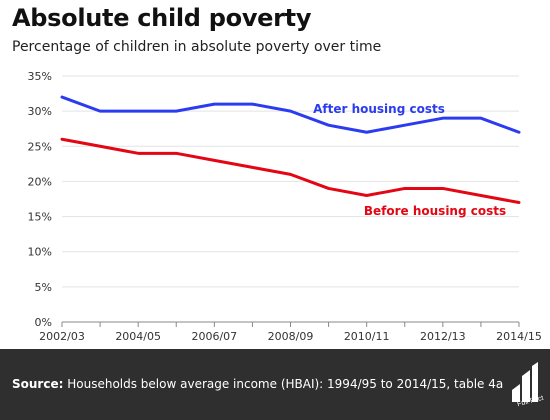  Describe the element at coordinates (62, 336) in the screenshot. I see `x-tick-label: 2002/03` at that location.